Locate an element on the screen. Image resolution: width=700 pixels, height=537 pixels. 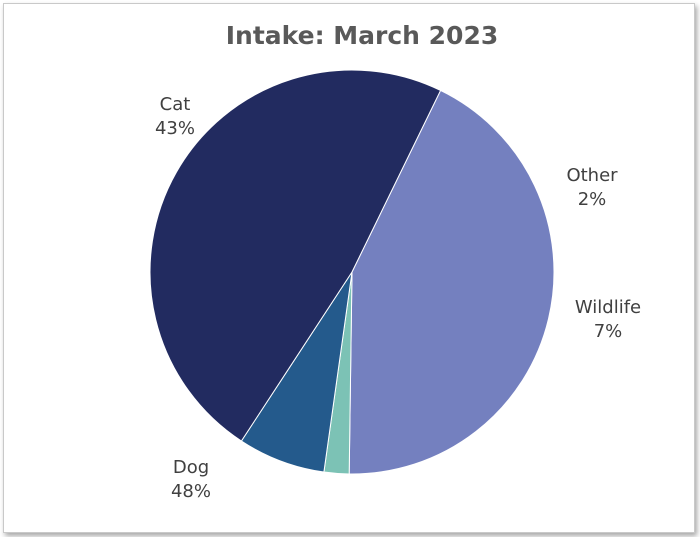
slice-label-dog: Dog is located at coordinates (191, 467).